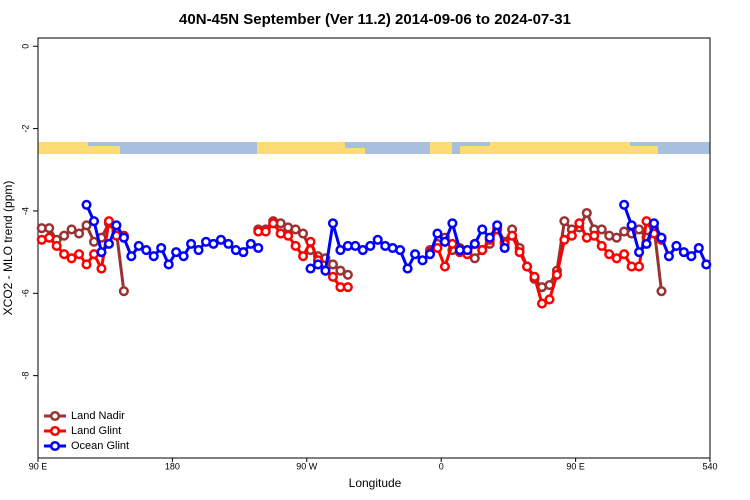 Image resolution: width=750 pixels, height=500 pixels. I want to click on y-tick-label: -6, so click(25, 293).